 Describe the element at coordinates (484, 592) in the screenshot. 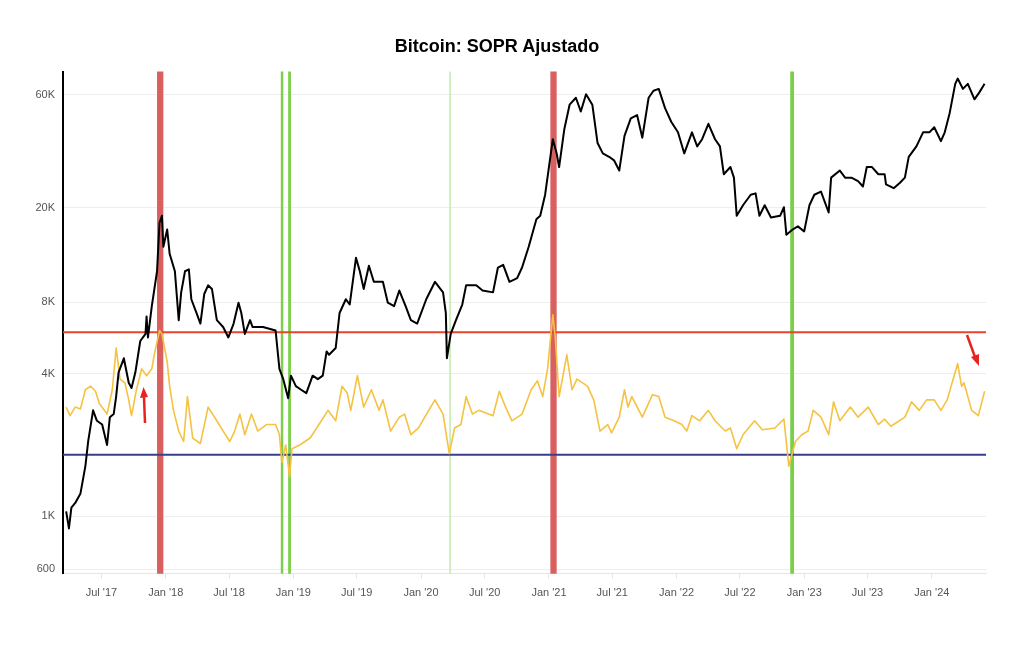

I see `x-tick-label: Jul '20` at that location.